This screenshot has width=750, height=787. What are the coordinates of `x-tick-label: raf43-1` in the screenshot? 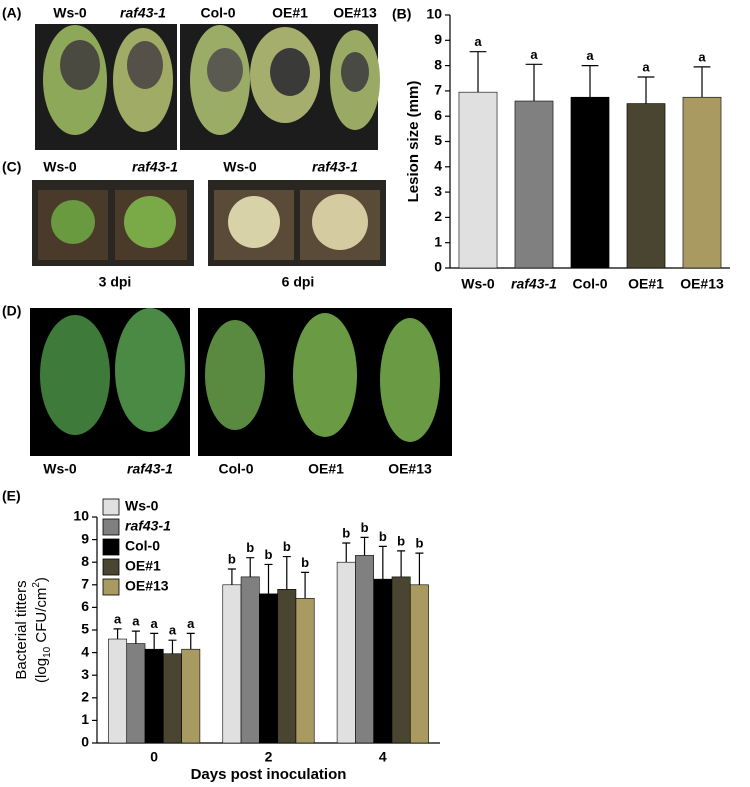 It's located at (534, 284).